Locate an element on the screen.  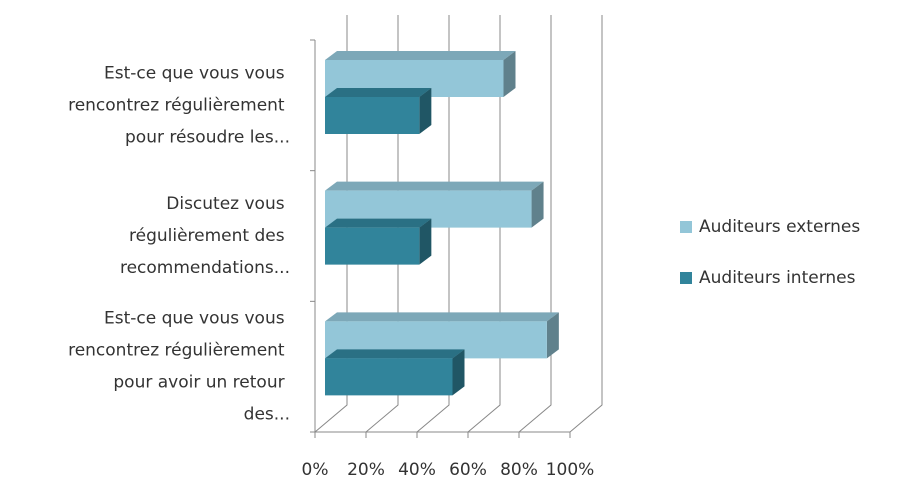
x-tick-label: 0% is located at coordinates (315, 470).